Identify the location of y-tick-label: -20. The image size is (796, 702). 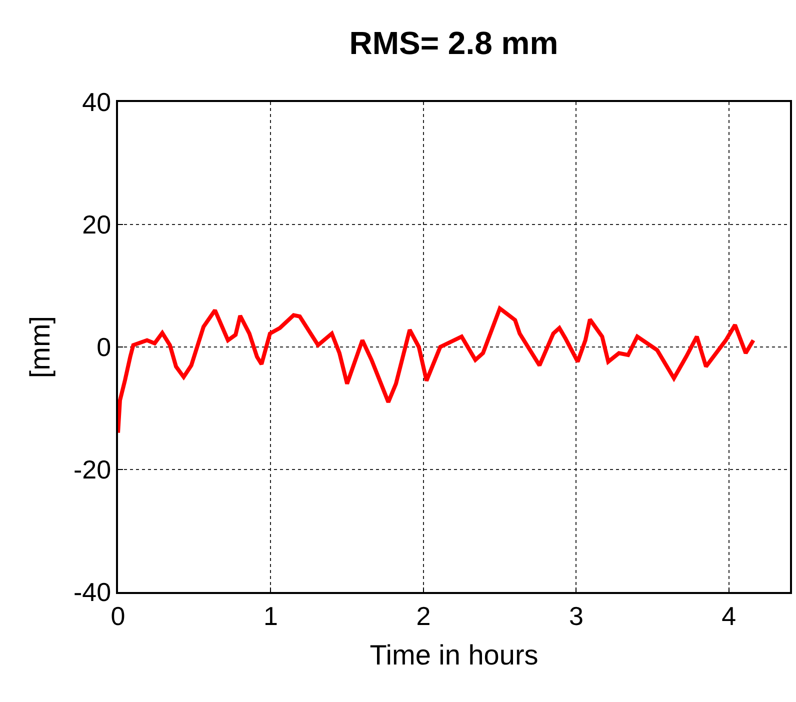
(92, 469).